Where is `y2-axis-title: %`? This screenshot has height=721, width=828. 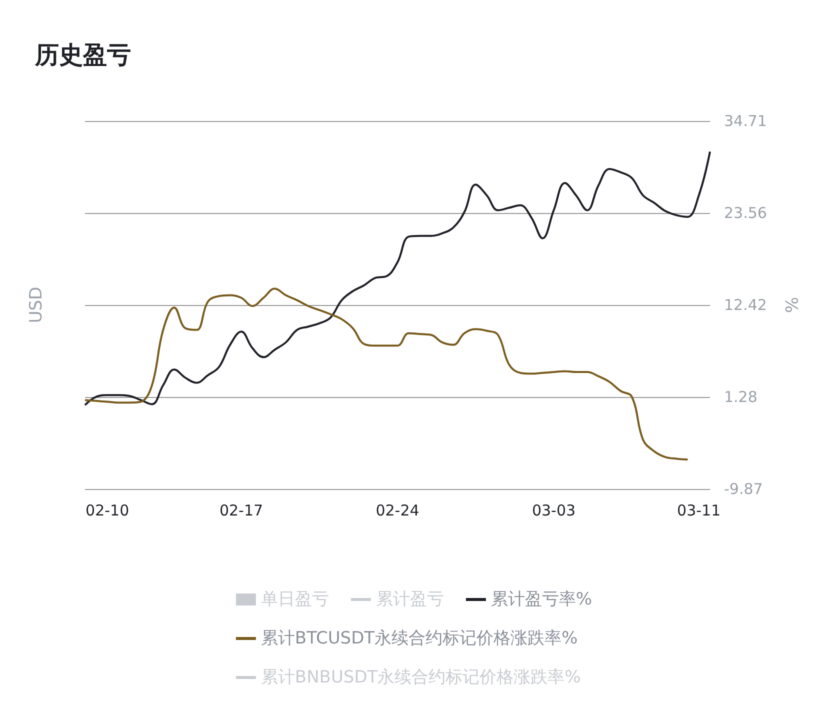
y2-axis-title: % is located at coordinates (790, 305).